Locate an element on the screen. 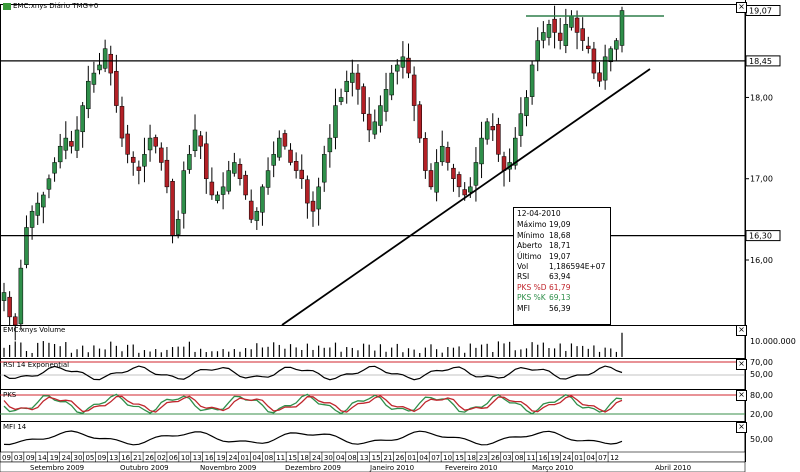  day-label: 18 is located at coordinates (471, 458).